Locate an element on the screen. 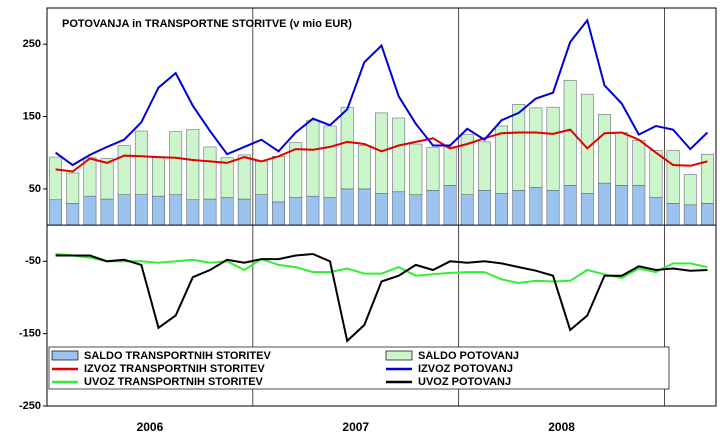 The image size is (720, 437). legend-label: UVOZ TRANSPORTNIH STORITEV is located at coordinates (174, 382).